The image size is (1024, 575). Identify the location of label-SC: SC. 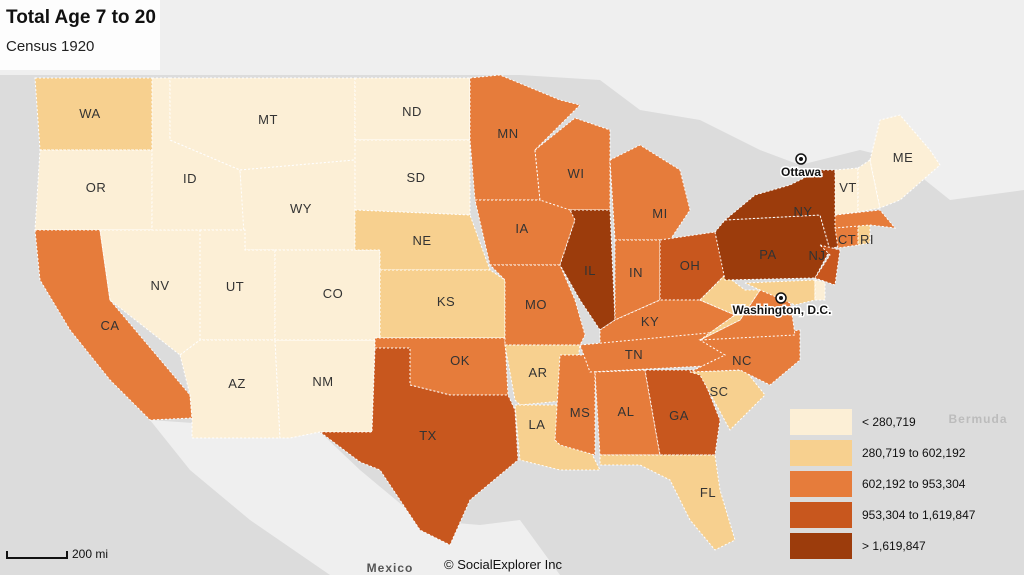
(718, 391).